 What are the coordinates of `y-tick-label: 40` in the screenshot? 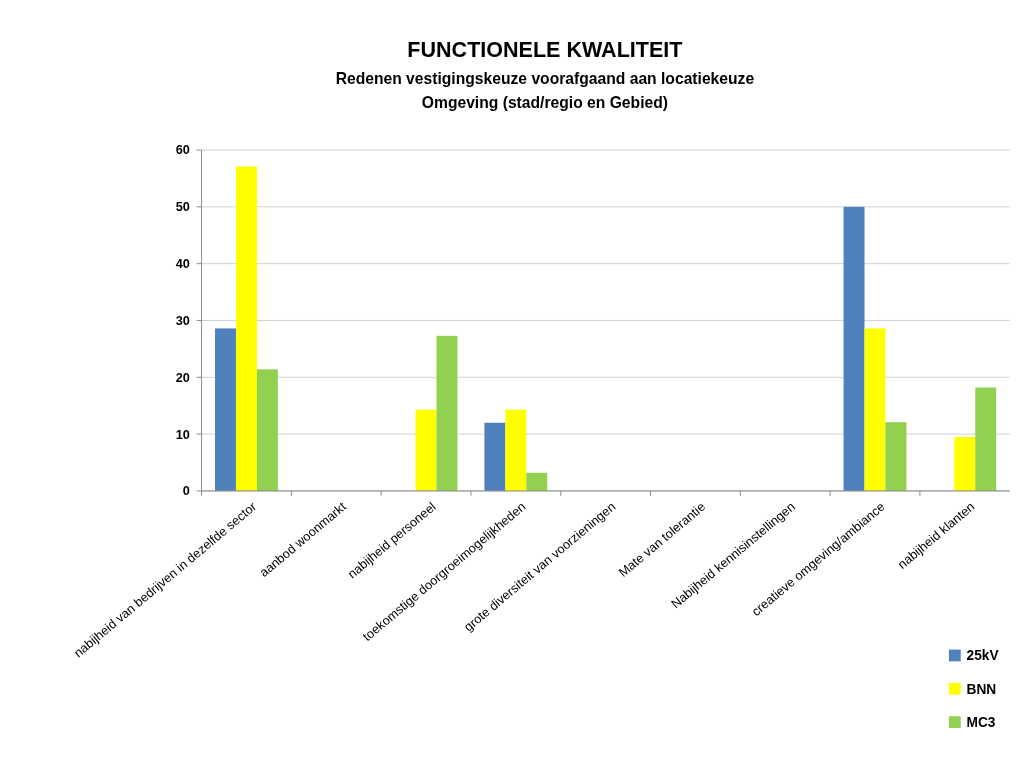 It's located at (182, 264).